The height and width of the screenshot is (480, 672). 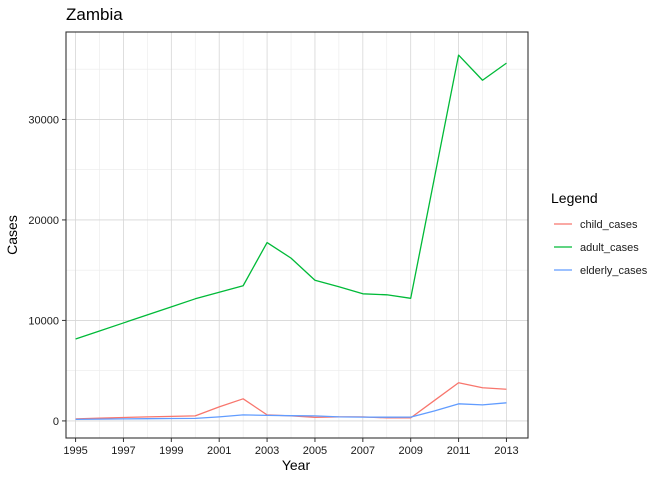 I want to click on x-tick-label: 2007, so click(x=363, y=451).